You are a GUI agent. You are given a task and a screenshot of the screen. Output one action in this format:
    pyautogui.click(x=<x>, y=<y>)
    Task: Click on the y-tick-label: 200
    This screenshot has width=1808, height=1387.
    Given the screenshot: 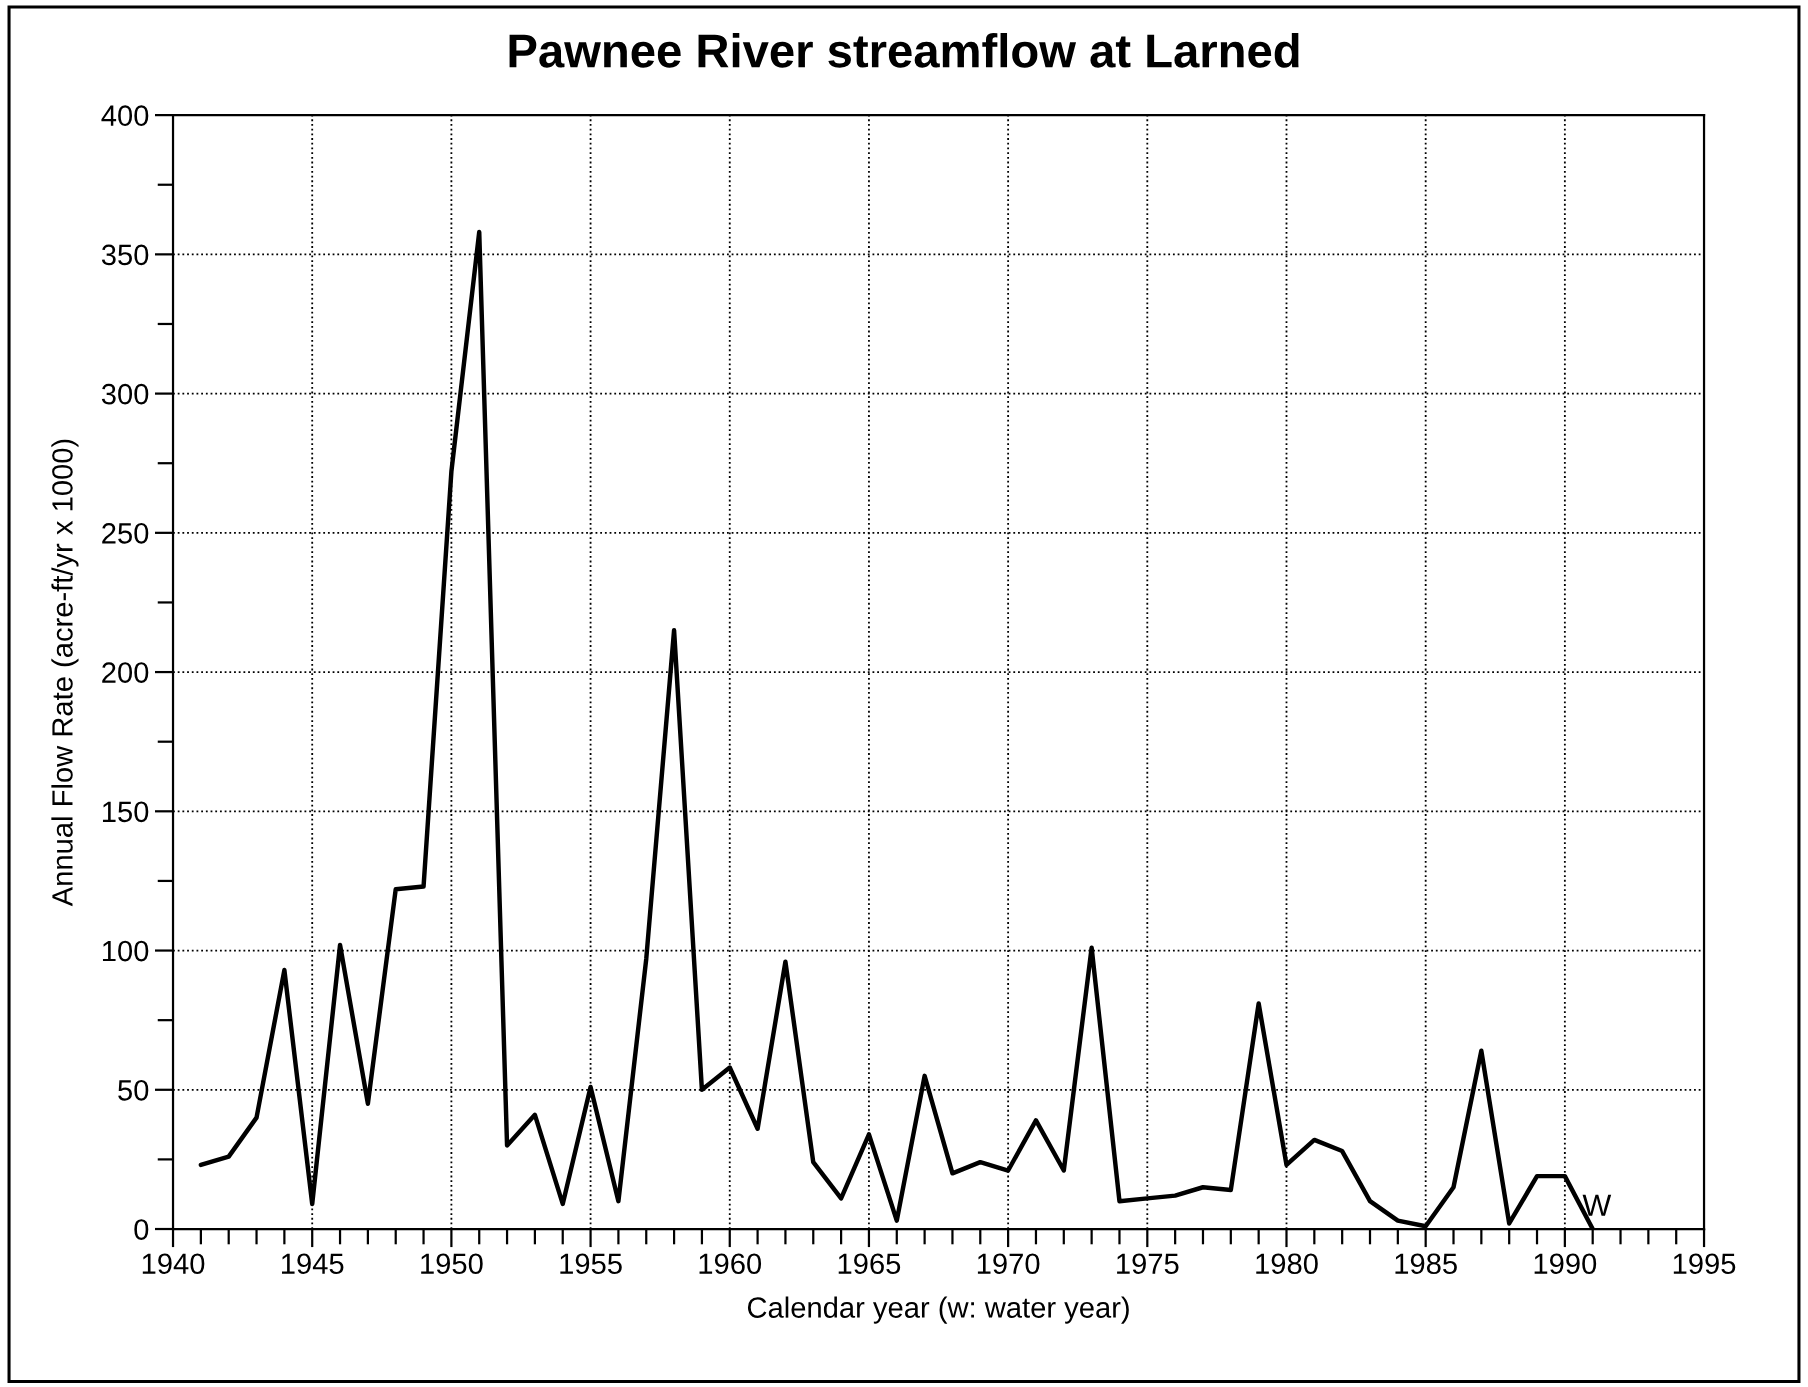 What is the action you would take?
    pyautogui.click(x=125, y=672)
    